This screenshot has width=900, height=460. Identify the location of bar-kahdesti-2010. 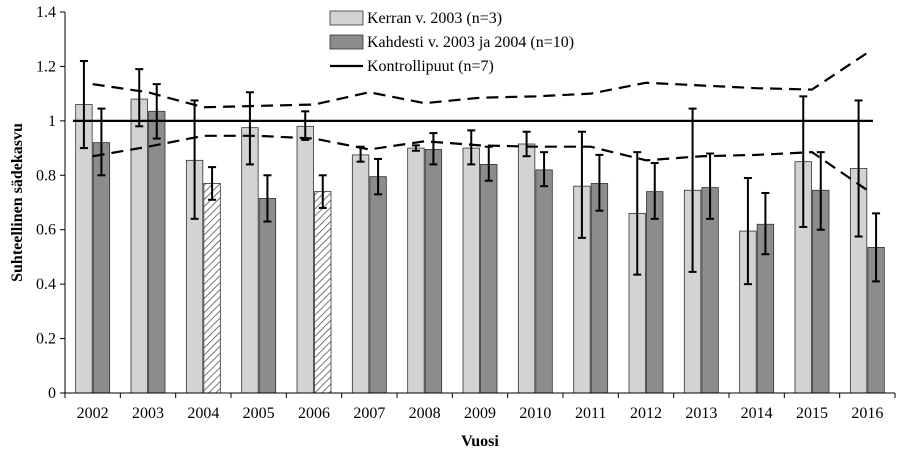
(544, 281).